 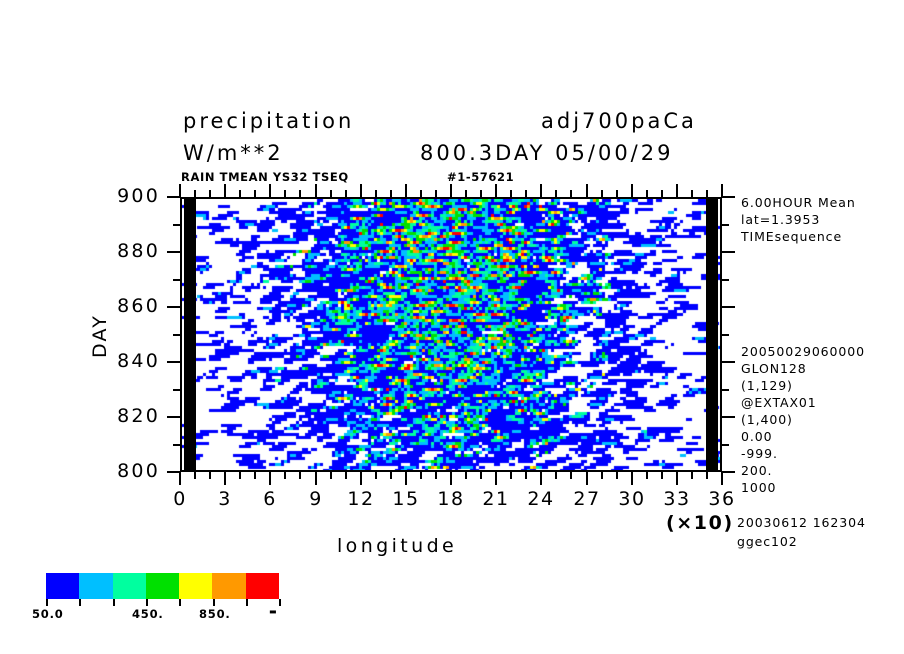 I want to click on x-tick-label: 12, so click(x=361, y=499).